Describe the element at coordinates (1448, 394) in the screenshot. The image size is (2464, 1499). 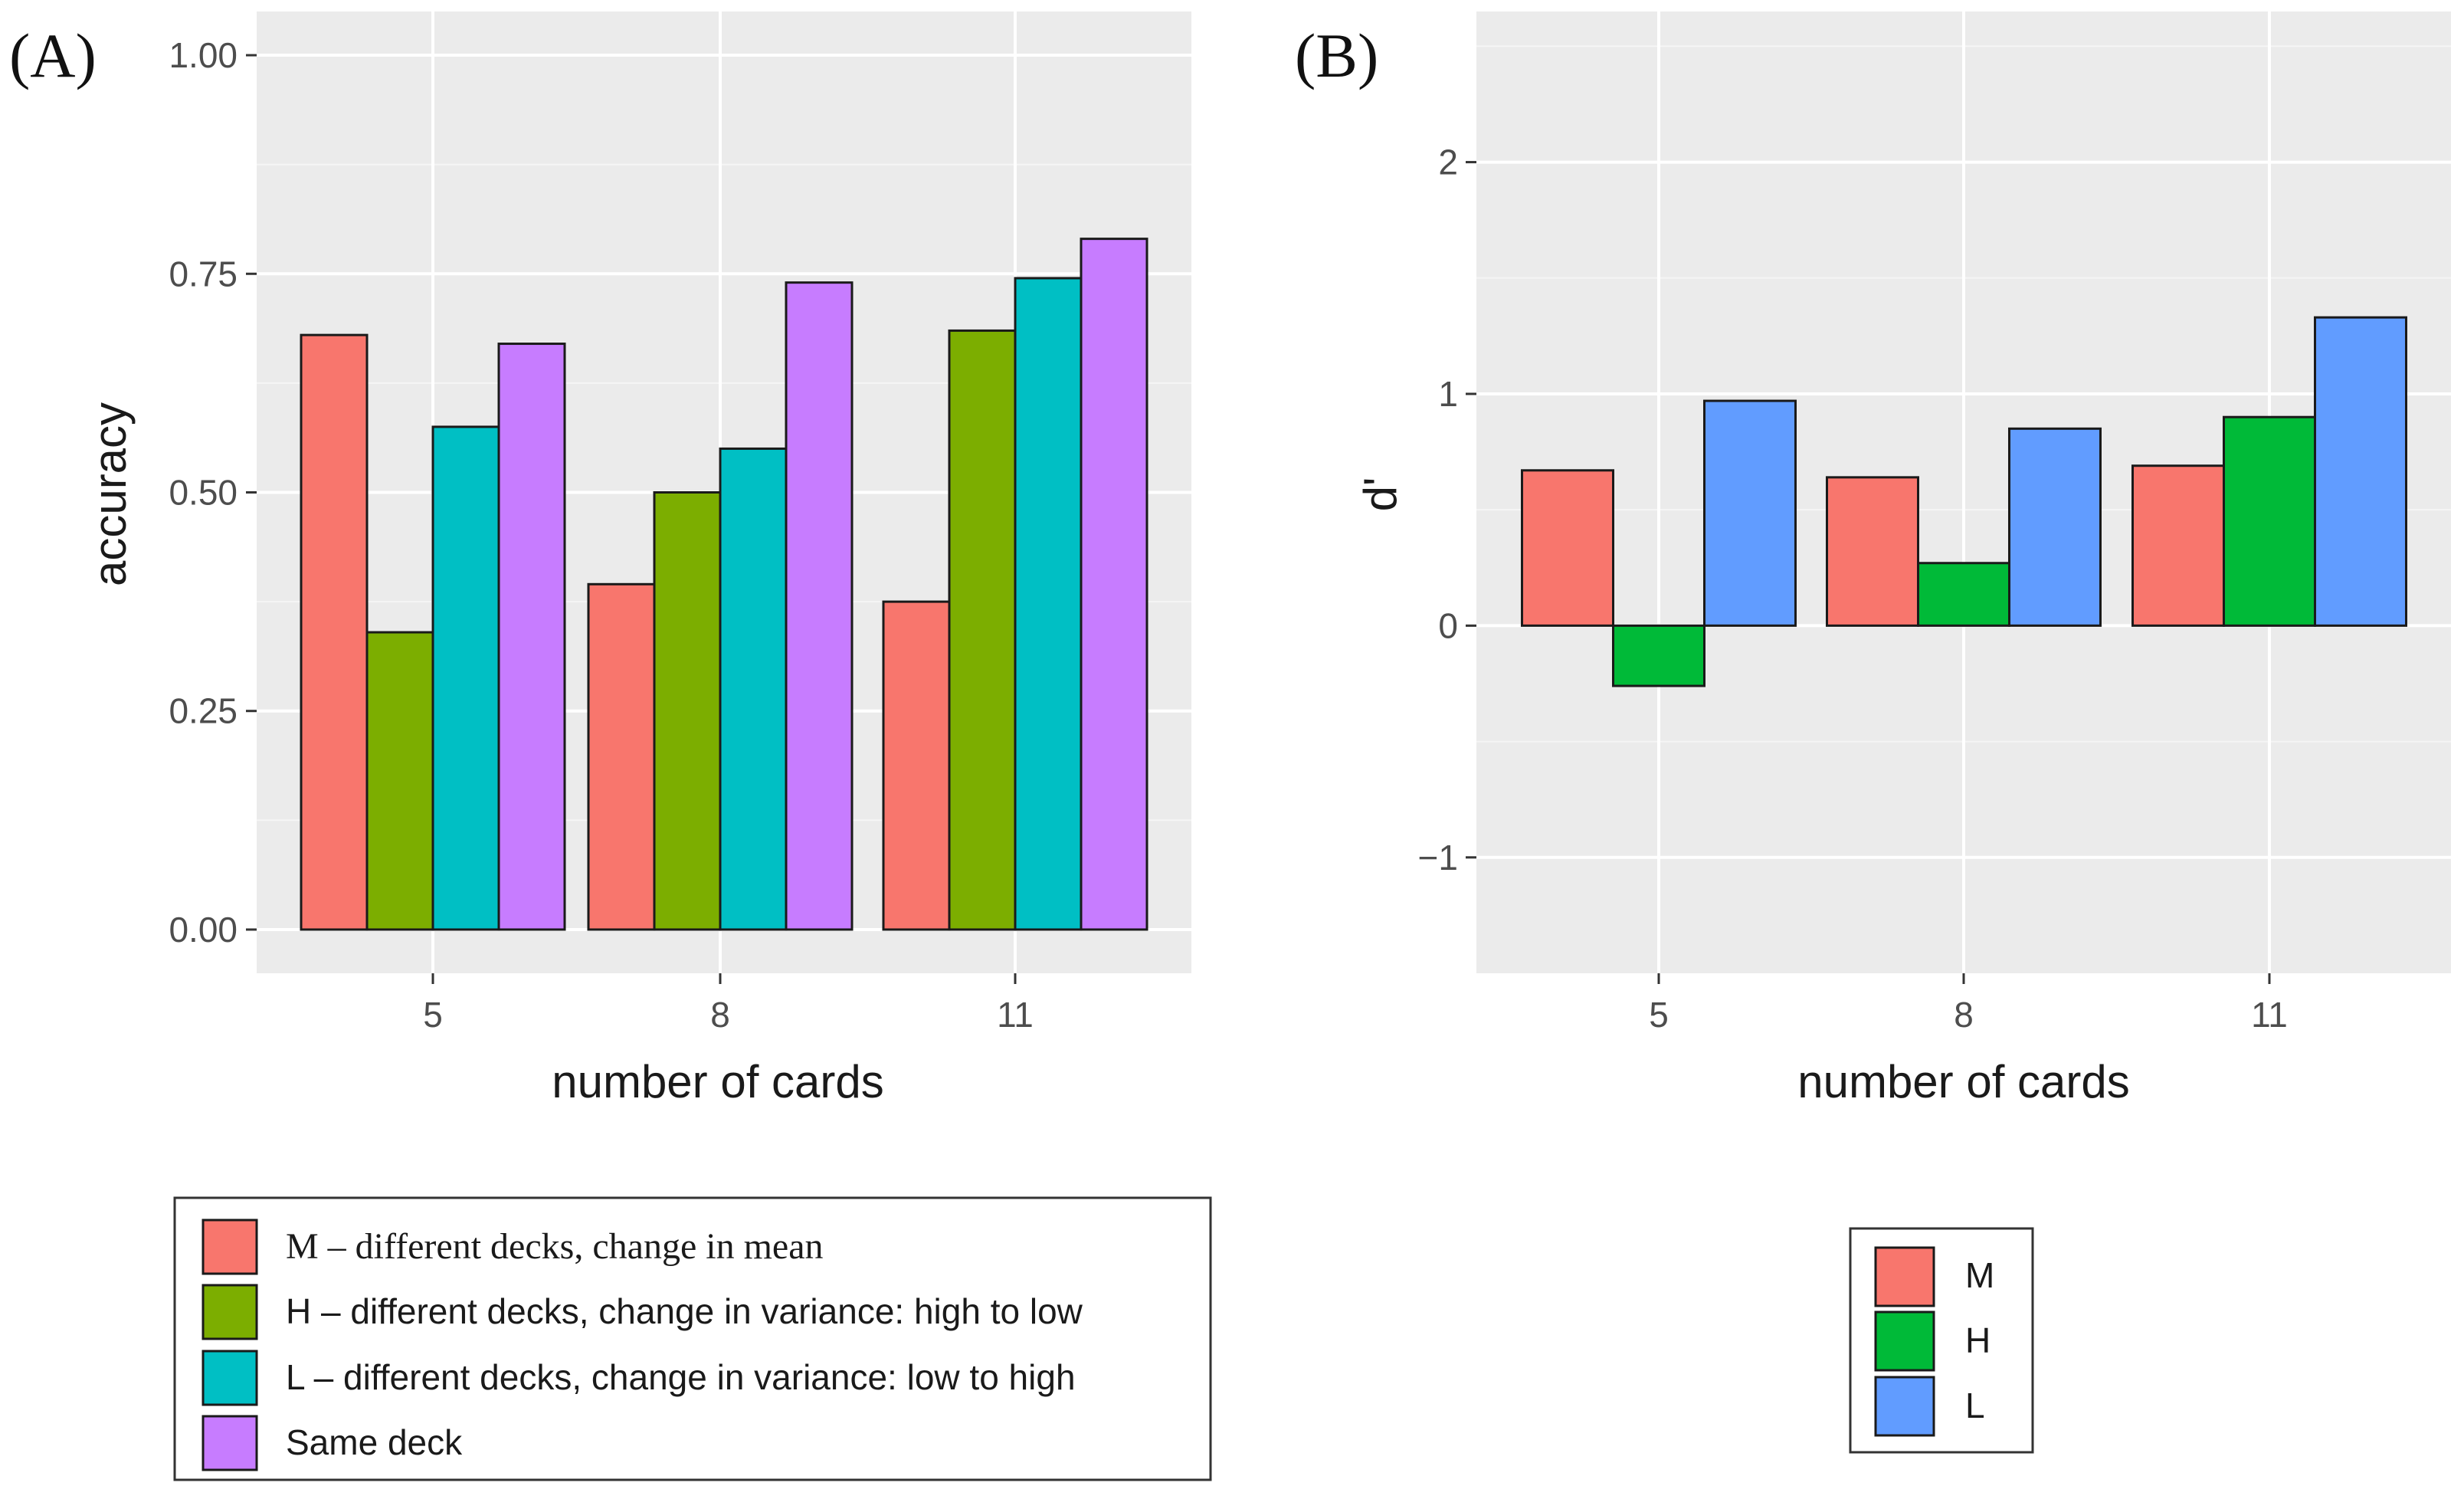
I see `y-tick-label: 1` at that location.